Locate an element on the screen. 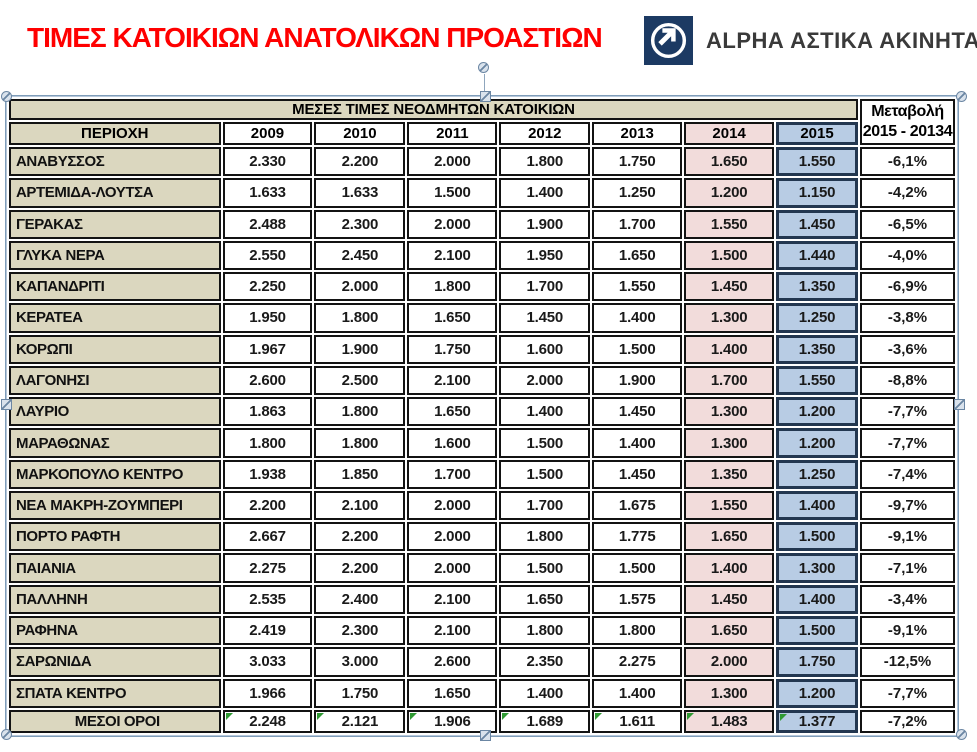 This screenshot has width=977, height=752. change-cell: -3,8% is located at coordinates (907, 318).